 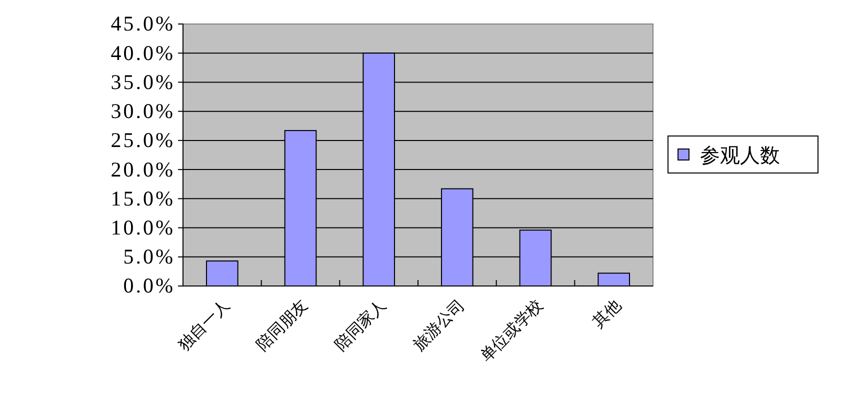 What do you see at coordinates (439, 325) in the screenshot?
I see `x-tick-label: 旅游公司` at bounding box center [439, 325].